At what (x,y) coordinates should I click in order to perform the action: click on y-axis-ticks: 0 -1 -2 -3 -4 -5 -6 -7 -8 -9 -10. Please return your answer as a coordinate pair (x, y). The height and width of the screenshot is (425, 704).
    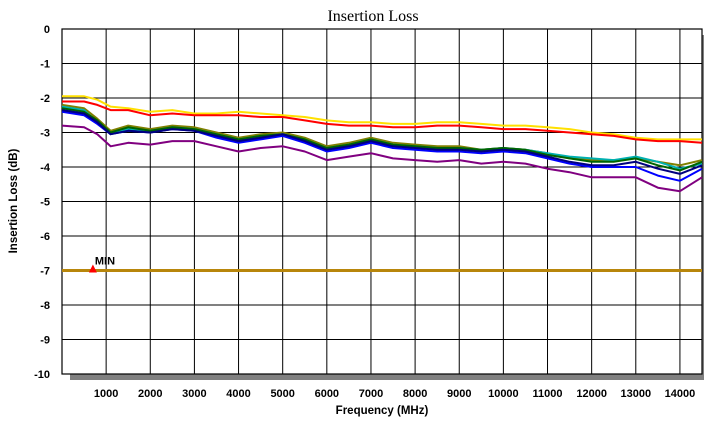
    Looking at the image, I should click on (42, 202).